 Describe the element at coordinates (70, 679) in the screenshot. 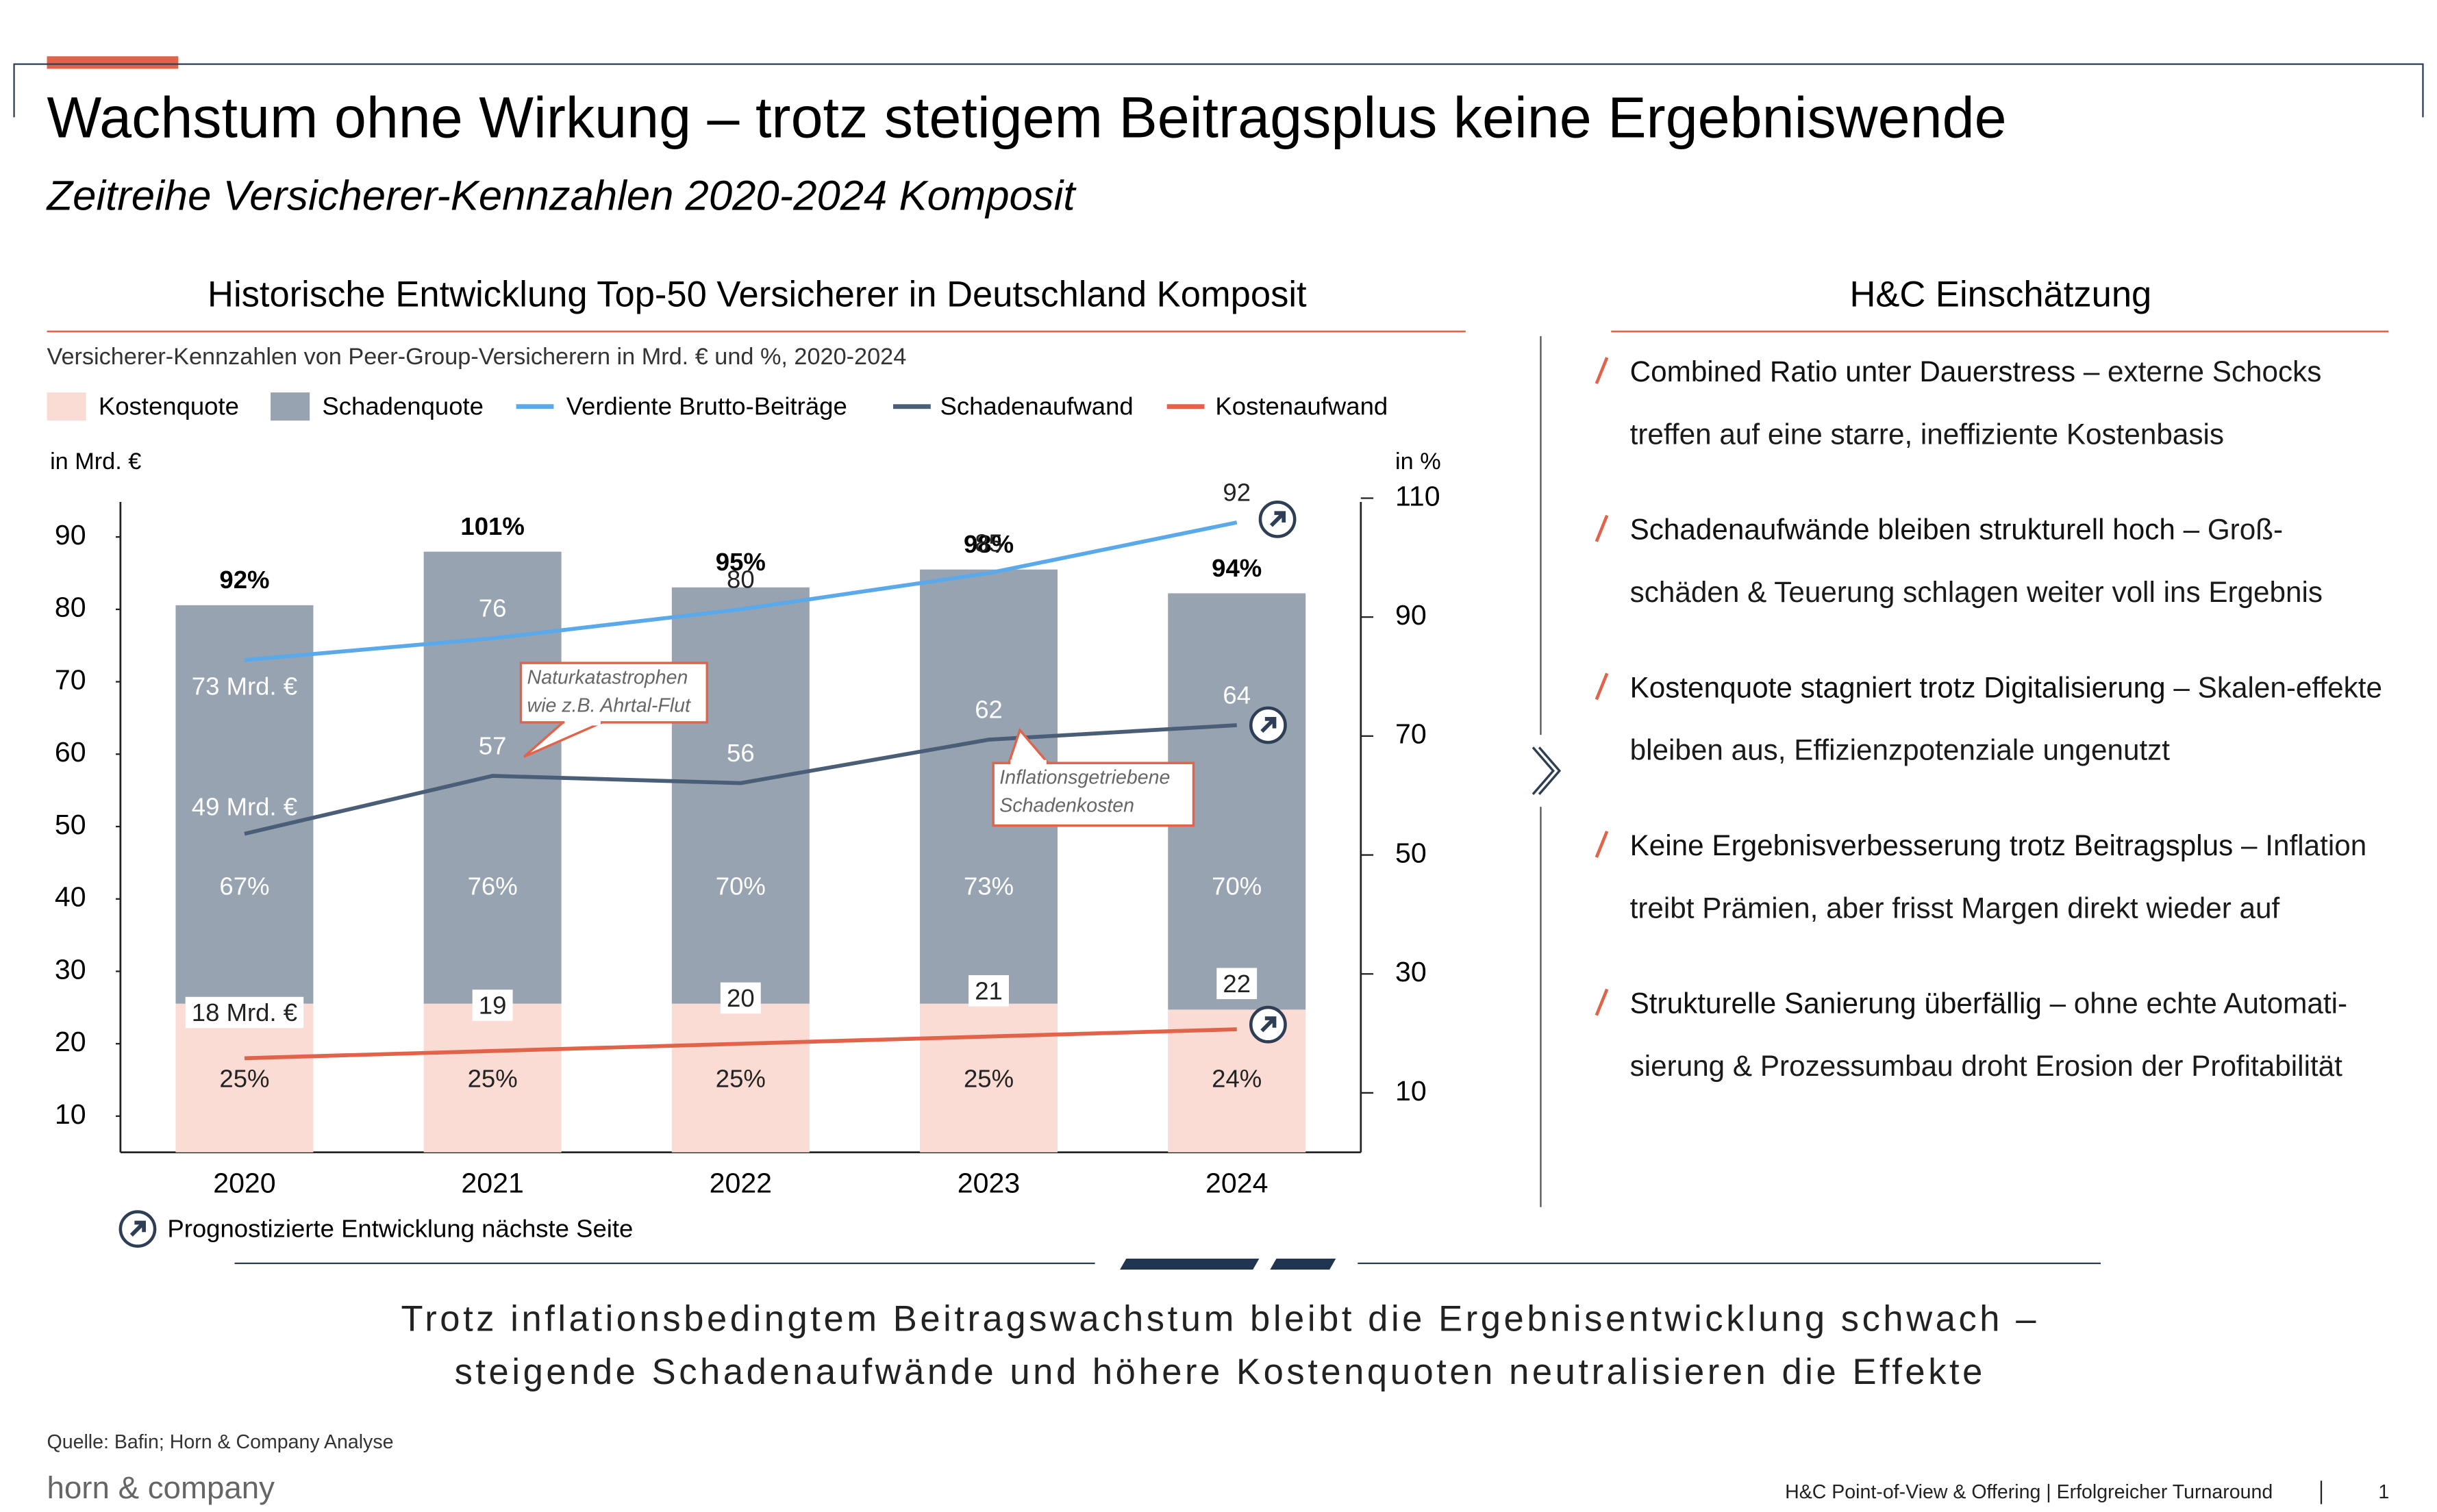

I see `y-tick-label: 70` at that location.